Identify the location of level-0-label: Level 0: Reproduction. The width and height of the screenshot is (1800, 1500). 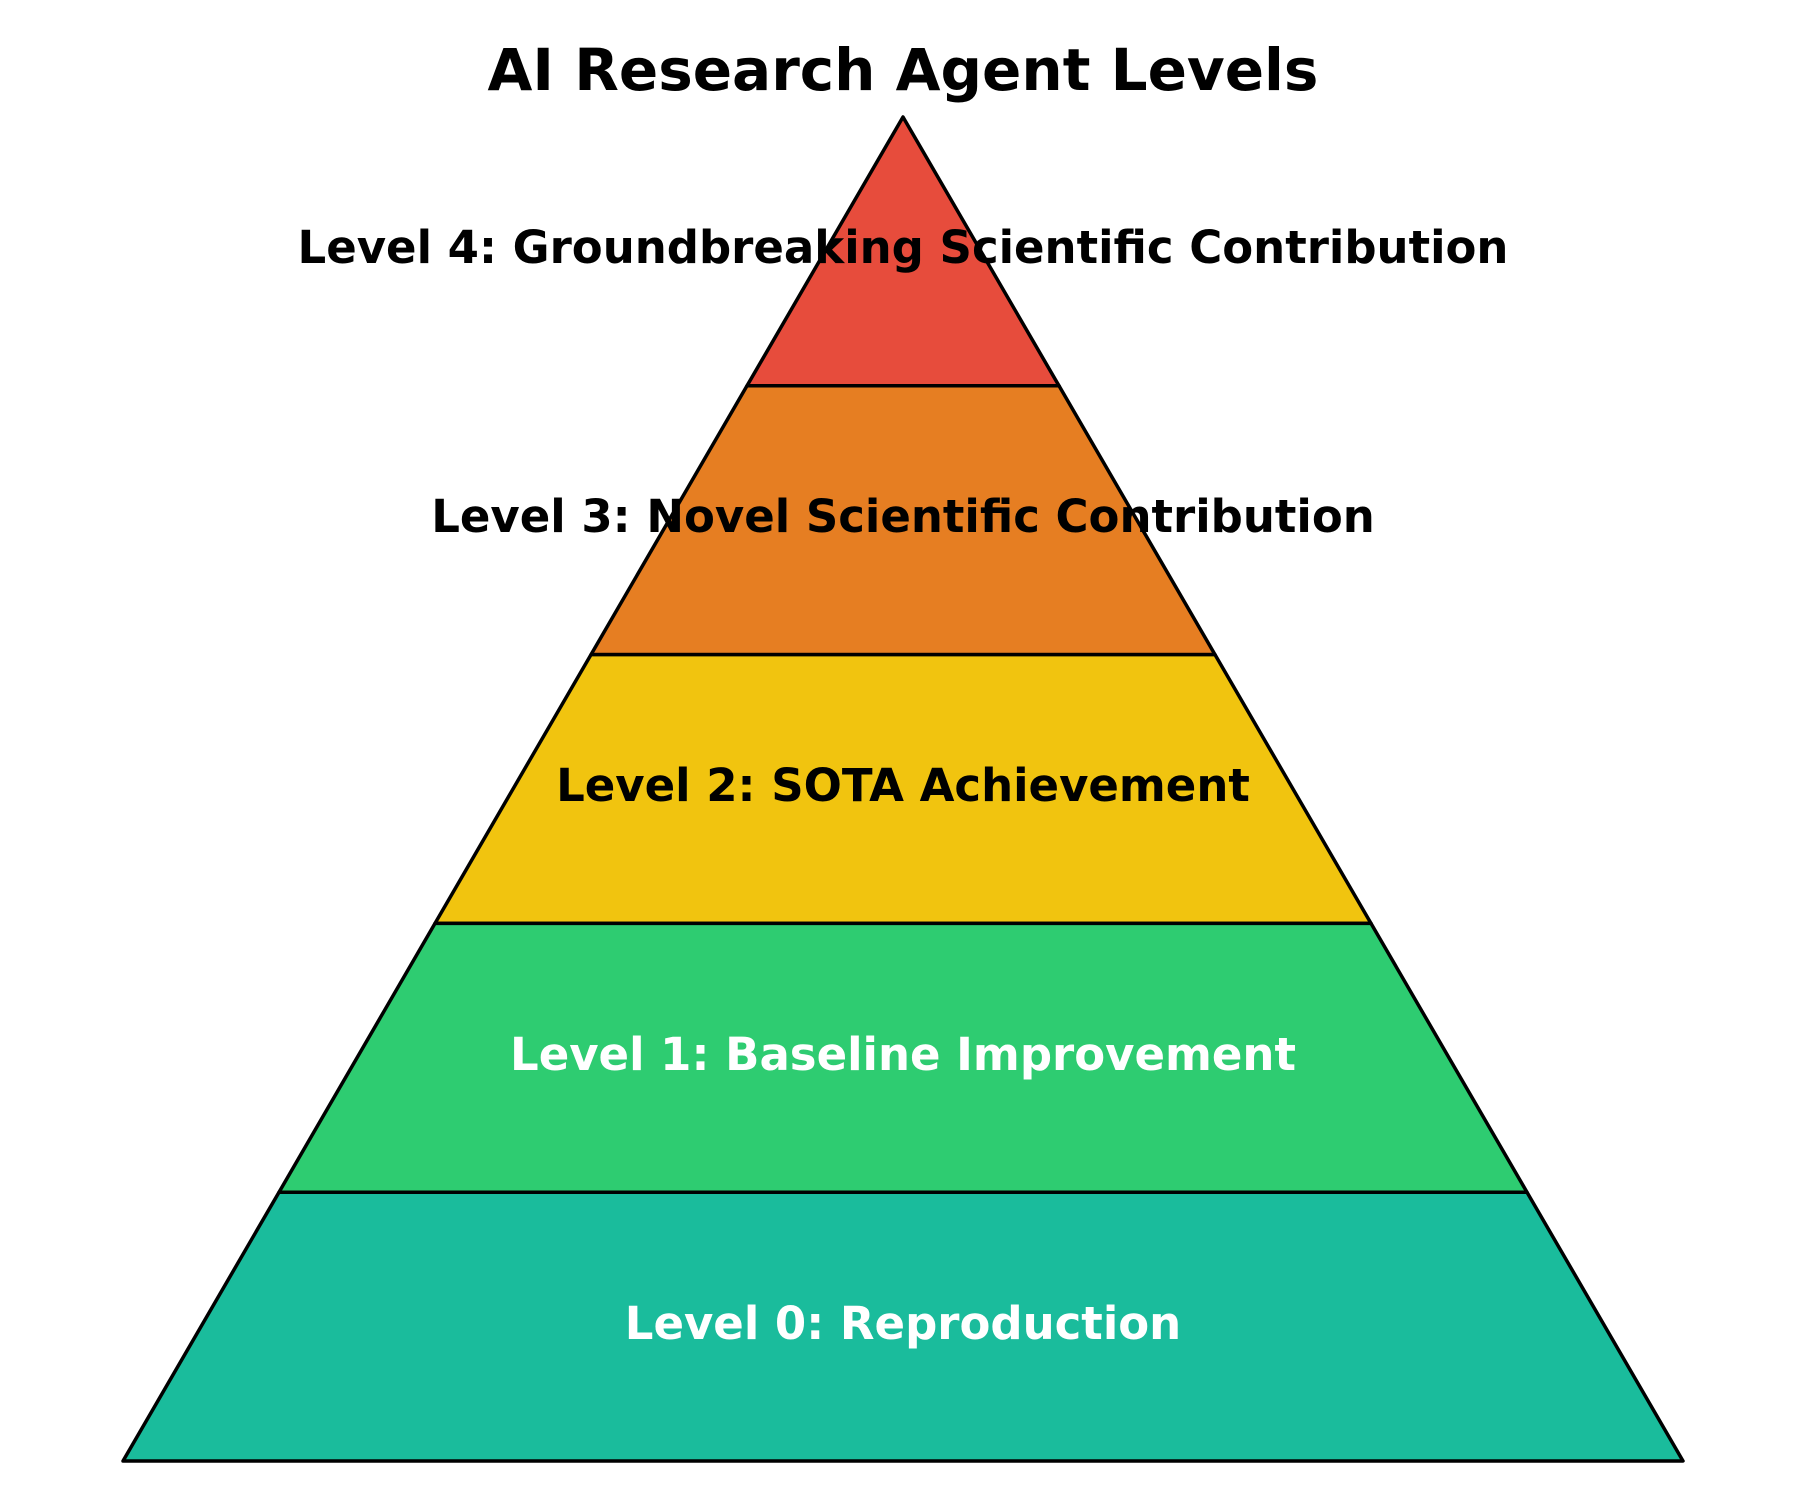
(903, 1323).